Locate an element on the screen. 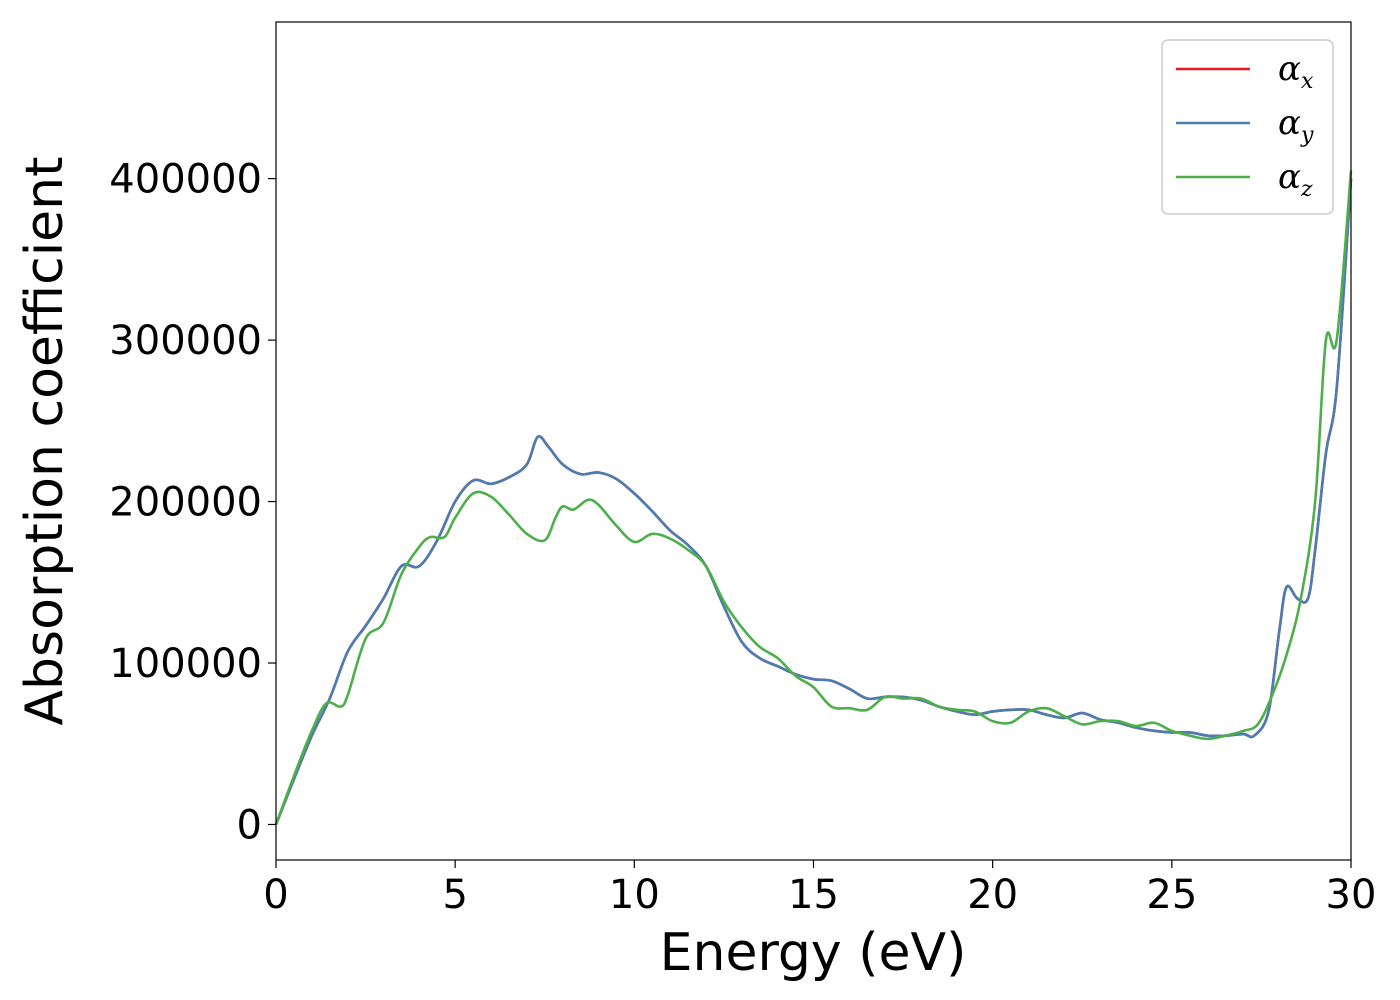 The image size is (1400, 1000). legend-items: αx αy αz is located at coordinates (1245, 125).